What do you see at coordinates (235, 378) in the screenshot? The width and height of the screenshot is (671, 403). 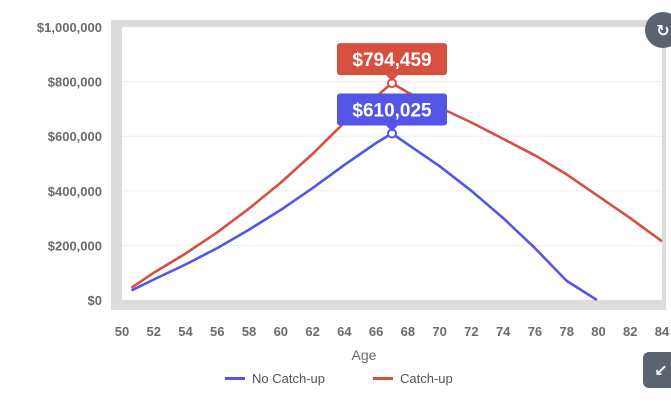 I see `legend-swatch-no-catch-up` at bounding box center [235, 378].